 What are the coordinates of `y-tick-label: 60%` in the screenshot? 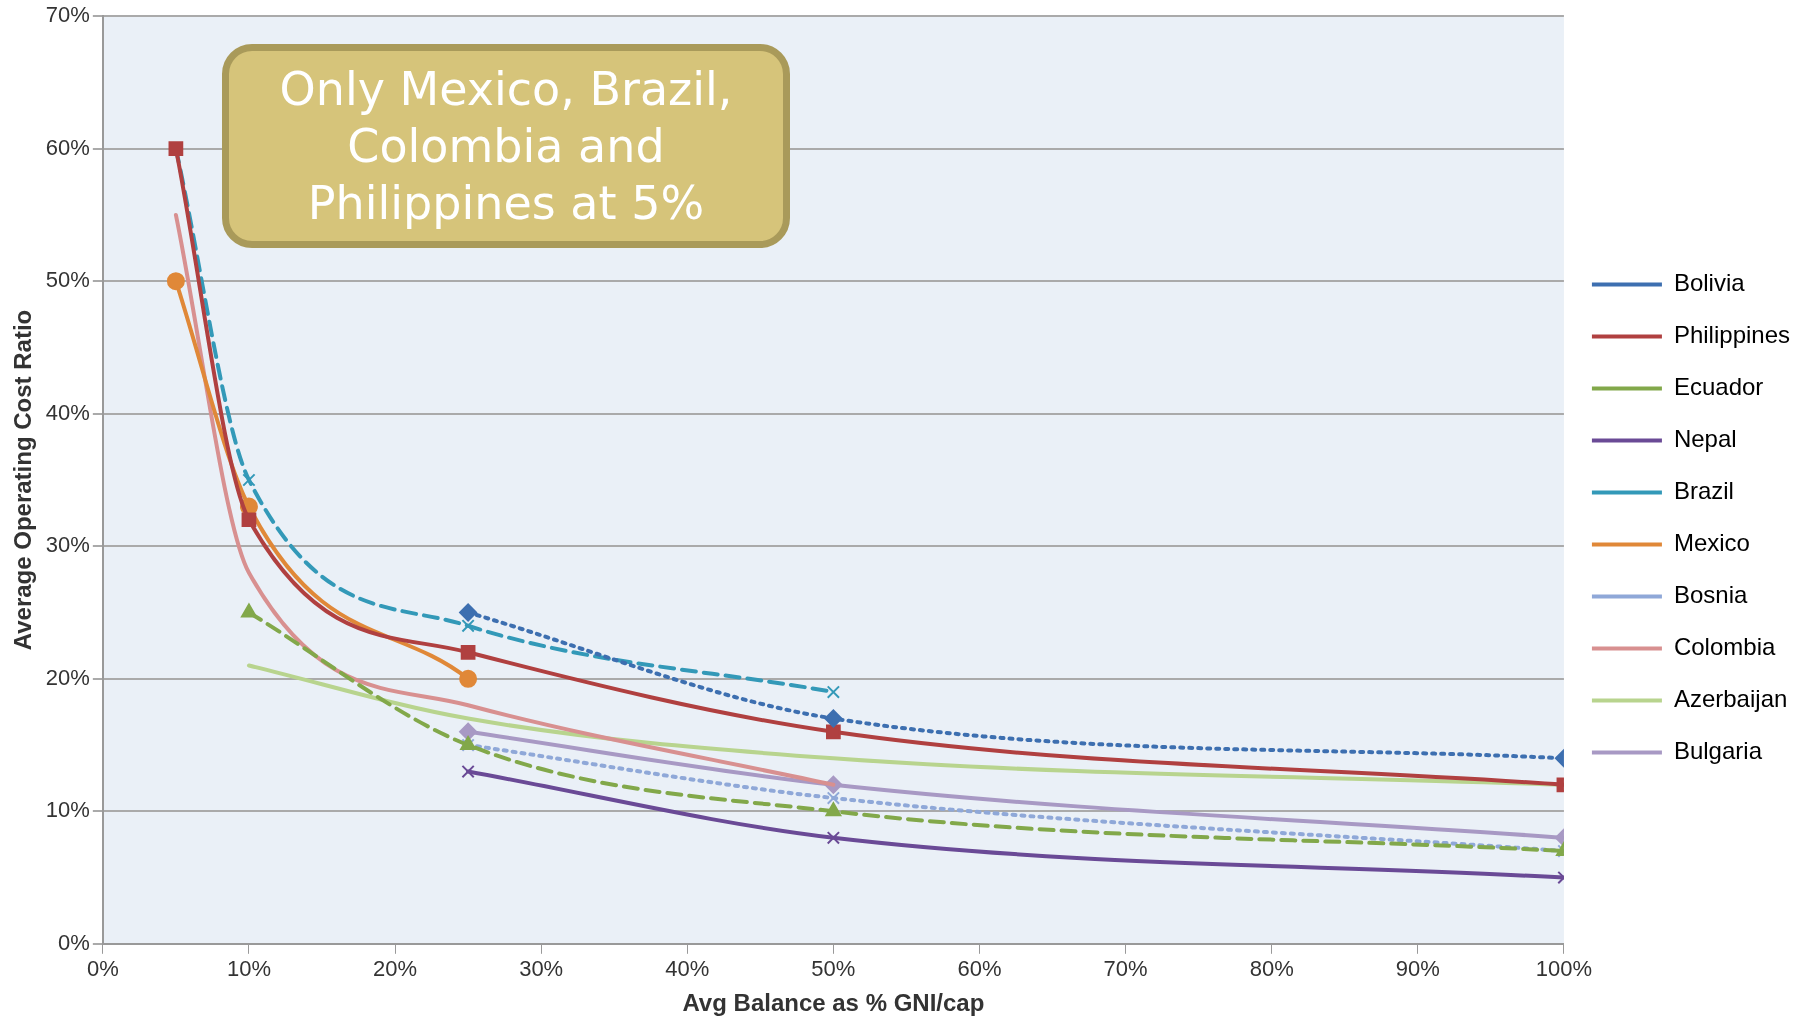 It's located at (67, 147).